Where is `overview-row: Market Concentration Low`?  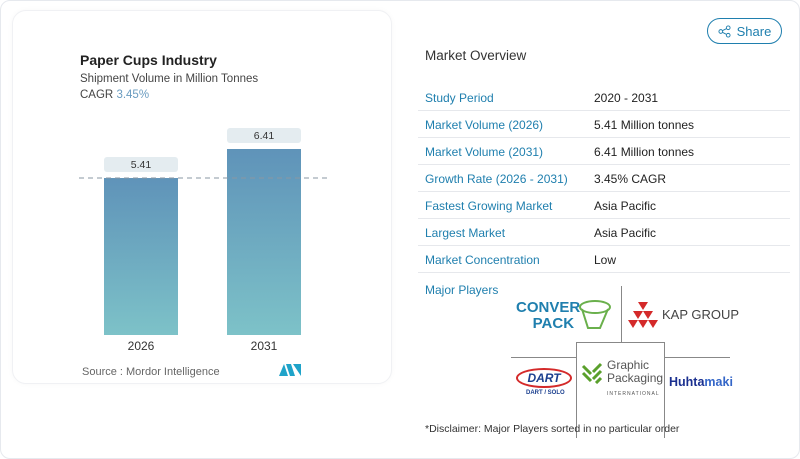 overview-row: Market Concentration Low is located at coordinates (604, 259).